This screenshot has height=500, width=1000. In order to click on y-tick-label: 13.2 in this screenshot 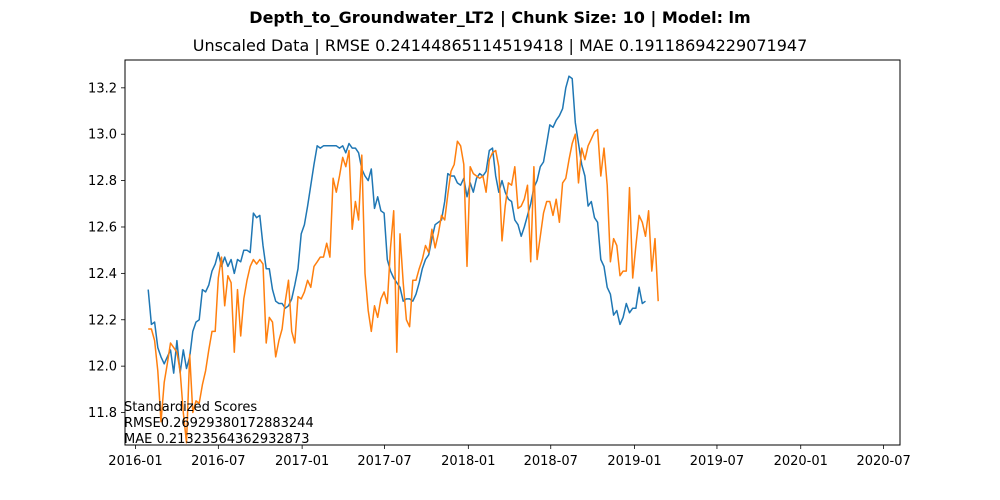, I will do `click(102, 88)`.